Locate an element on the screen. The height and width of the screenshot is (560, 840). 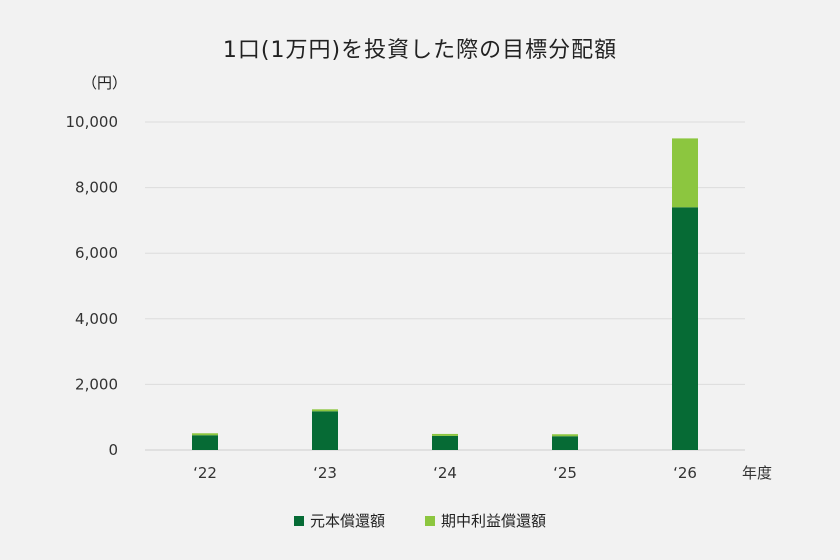
x-tick-label: ‘23 is located at coordinates (325, 473).